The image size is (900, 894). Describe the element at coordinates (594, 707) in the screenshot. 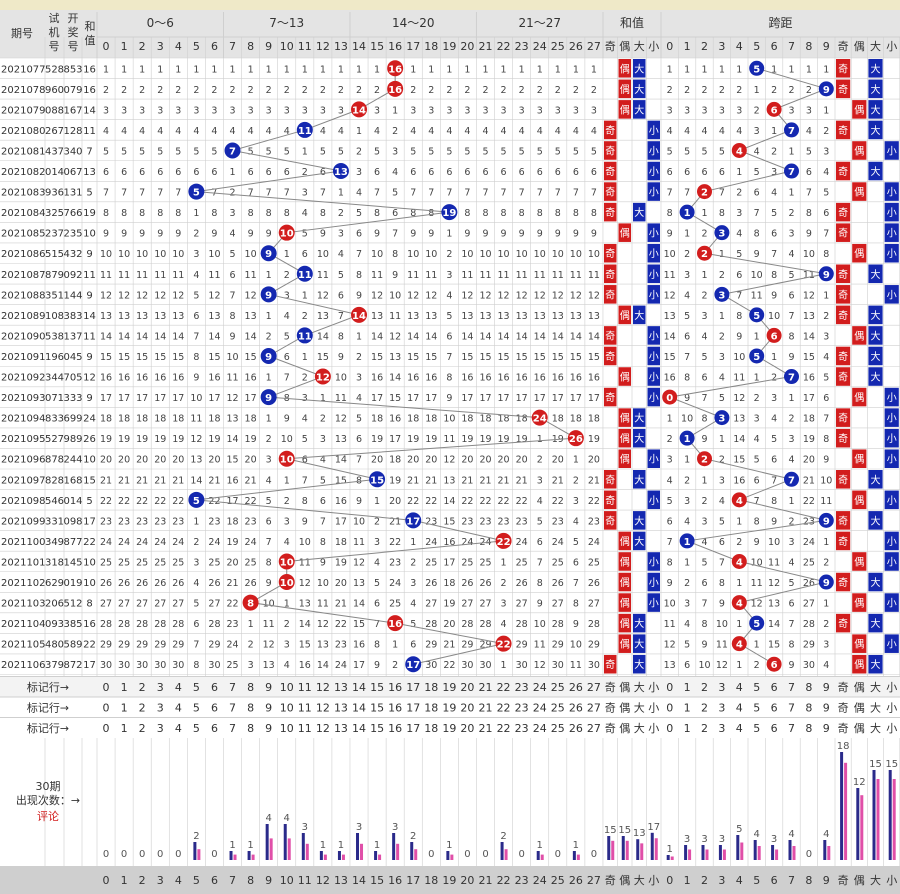

I see `mark-sum-cell: 27` at that location.